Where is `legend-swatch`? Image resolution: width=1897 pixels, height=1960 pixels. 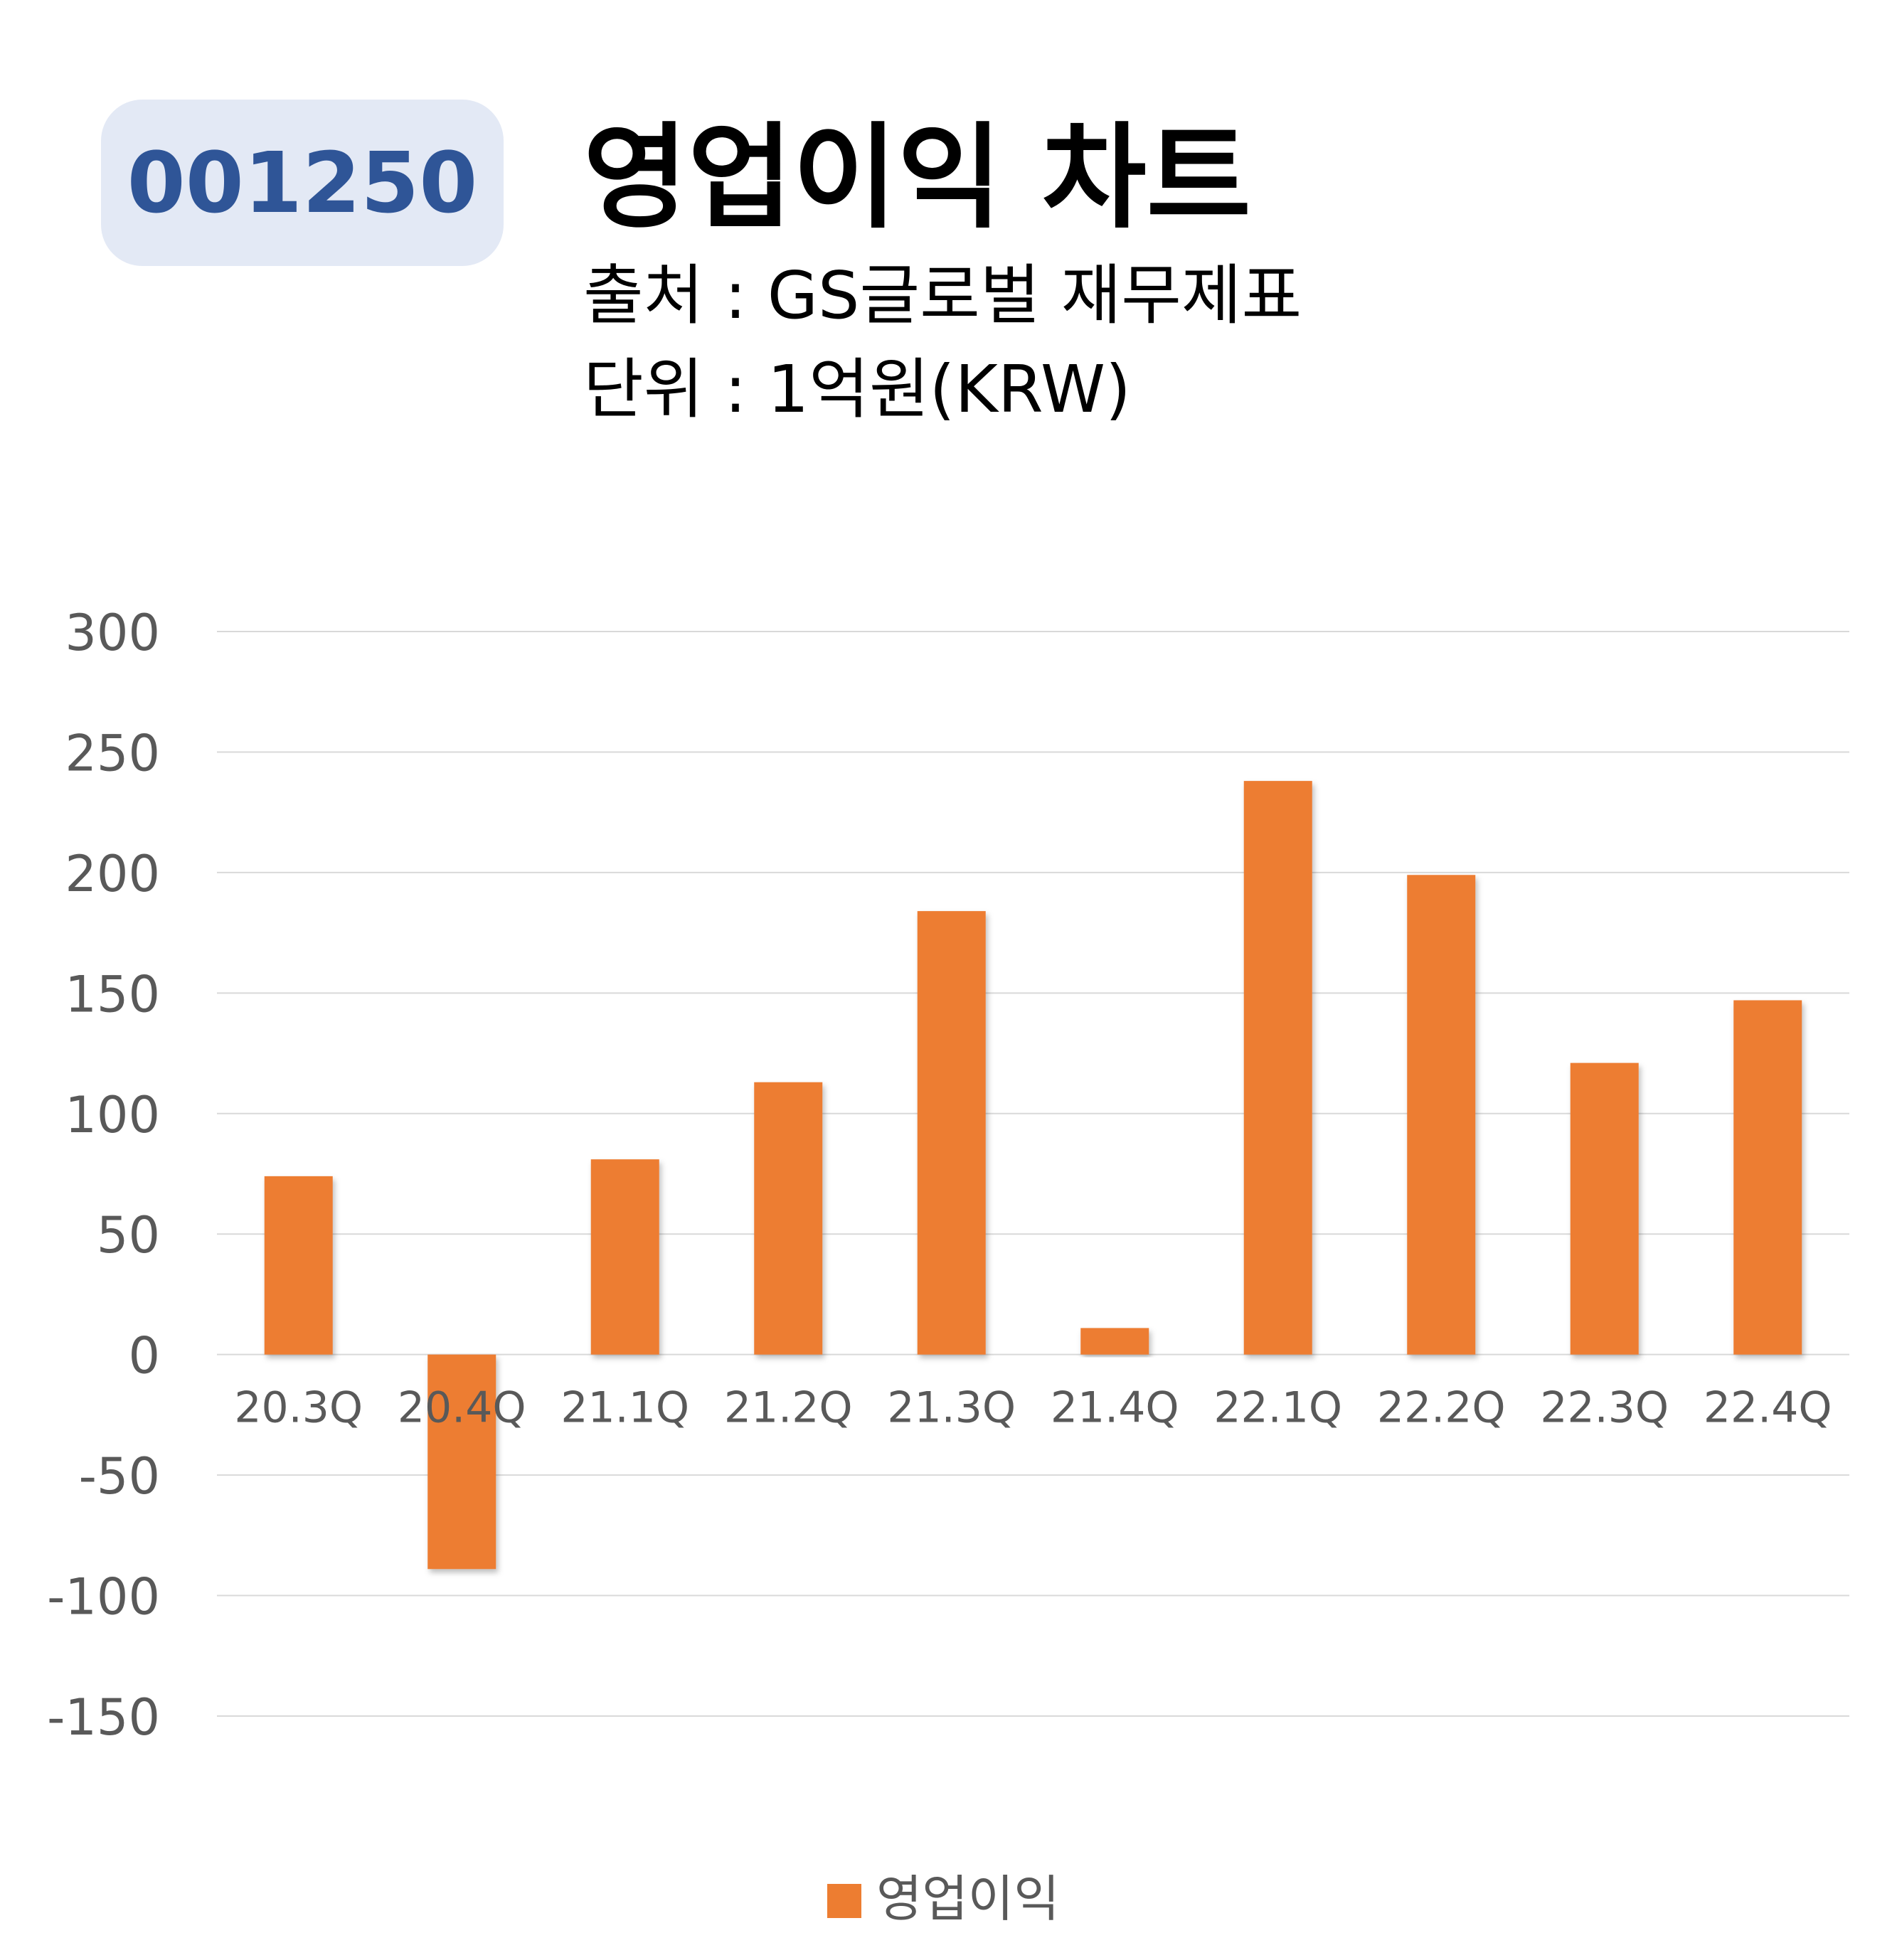 legend-swatch is located at coordinates (844, 1901).